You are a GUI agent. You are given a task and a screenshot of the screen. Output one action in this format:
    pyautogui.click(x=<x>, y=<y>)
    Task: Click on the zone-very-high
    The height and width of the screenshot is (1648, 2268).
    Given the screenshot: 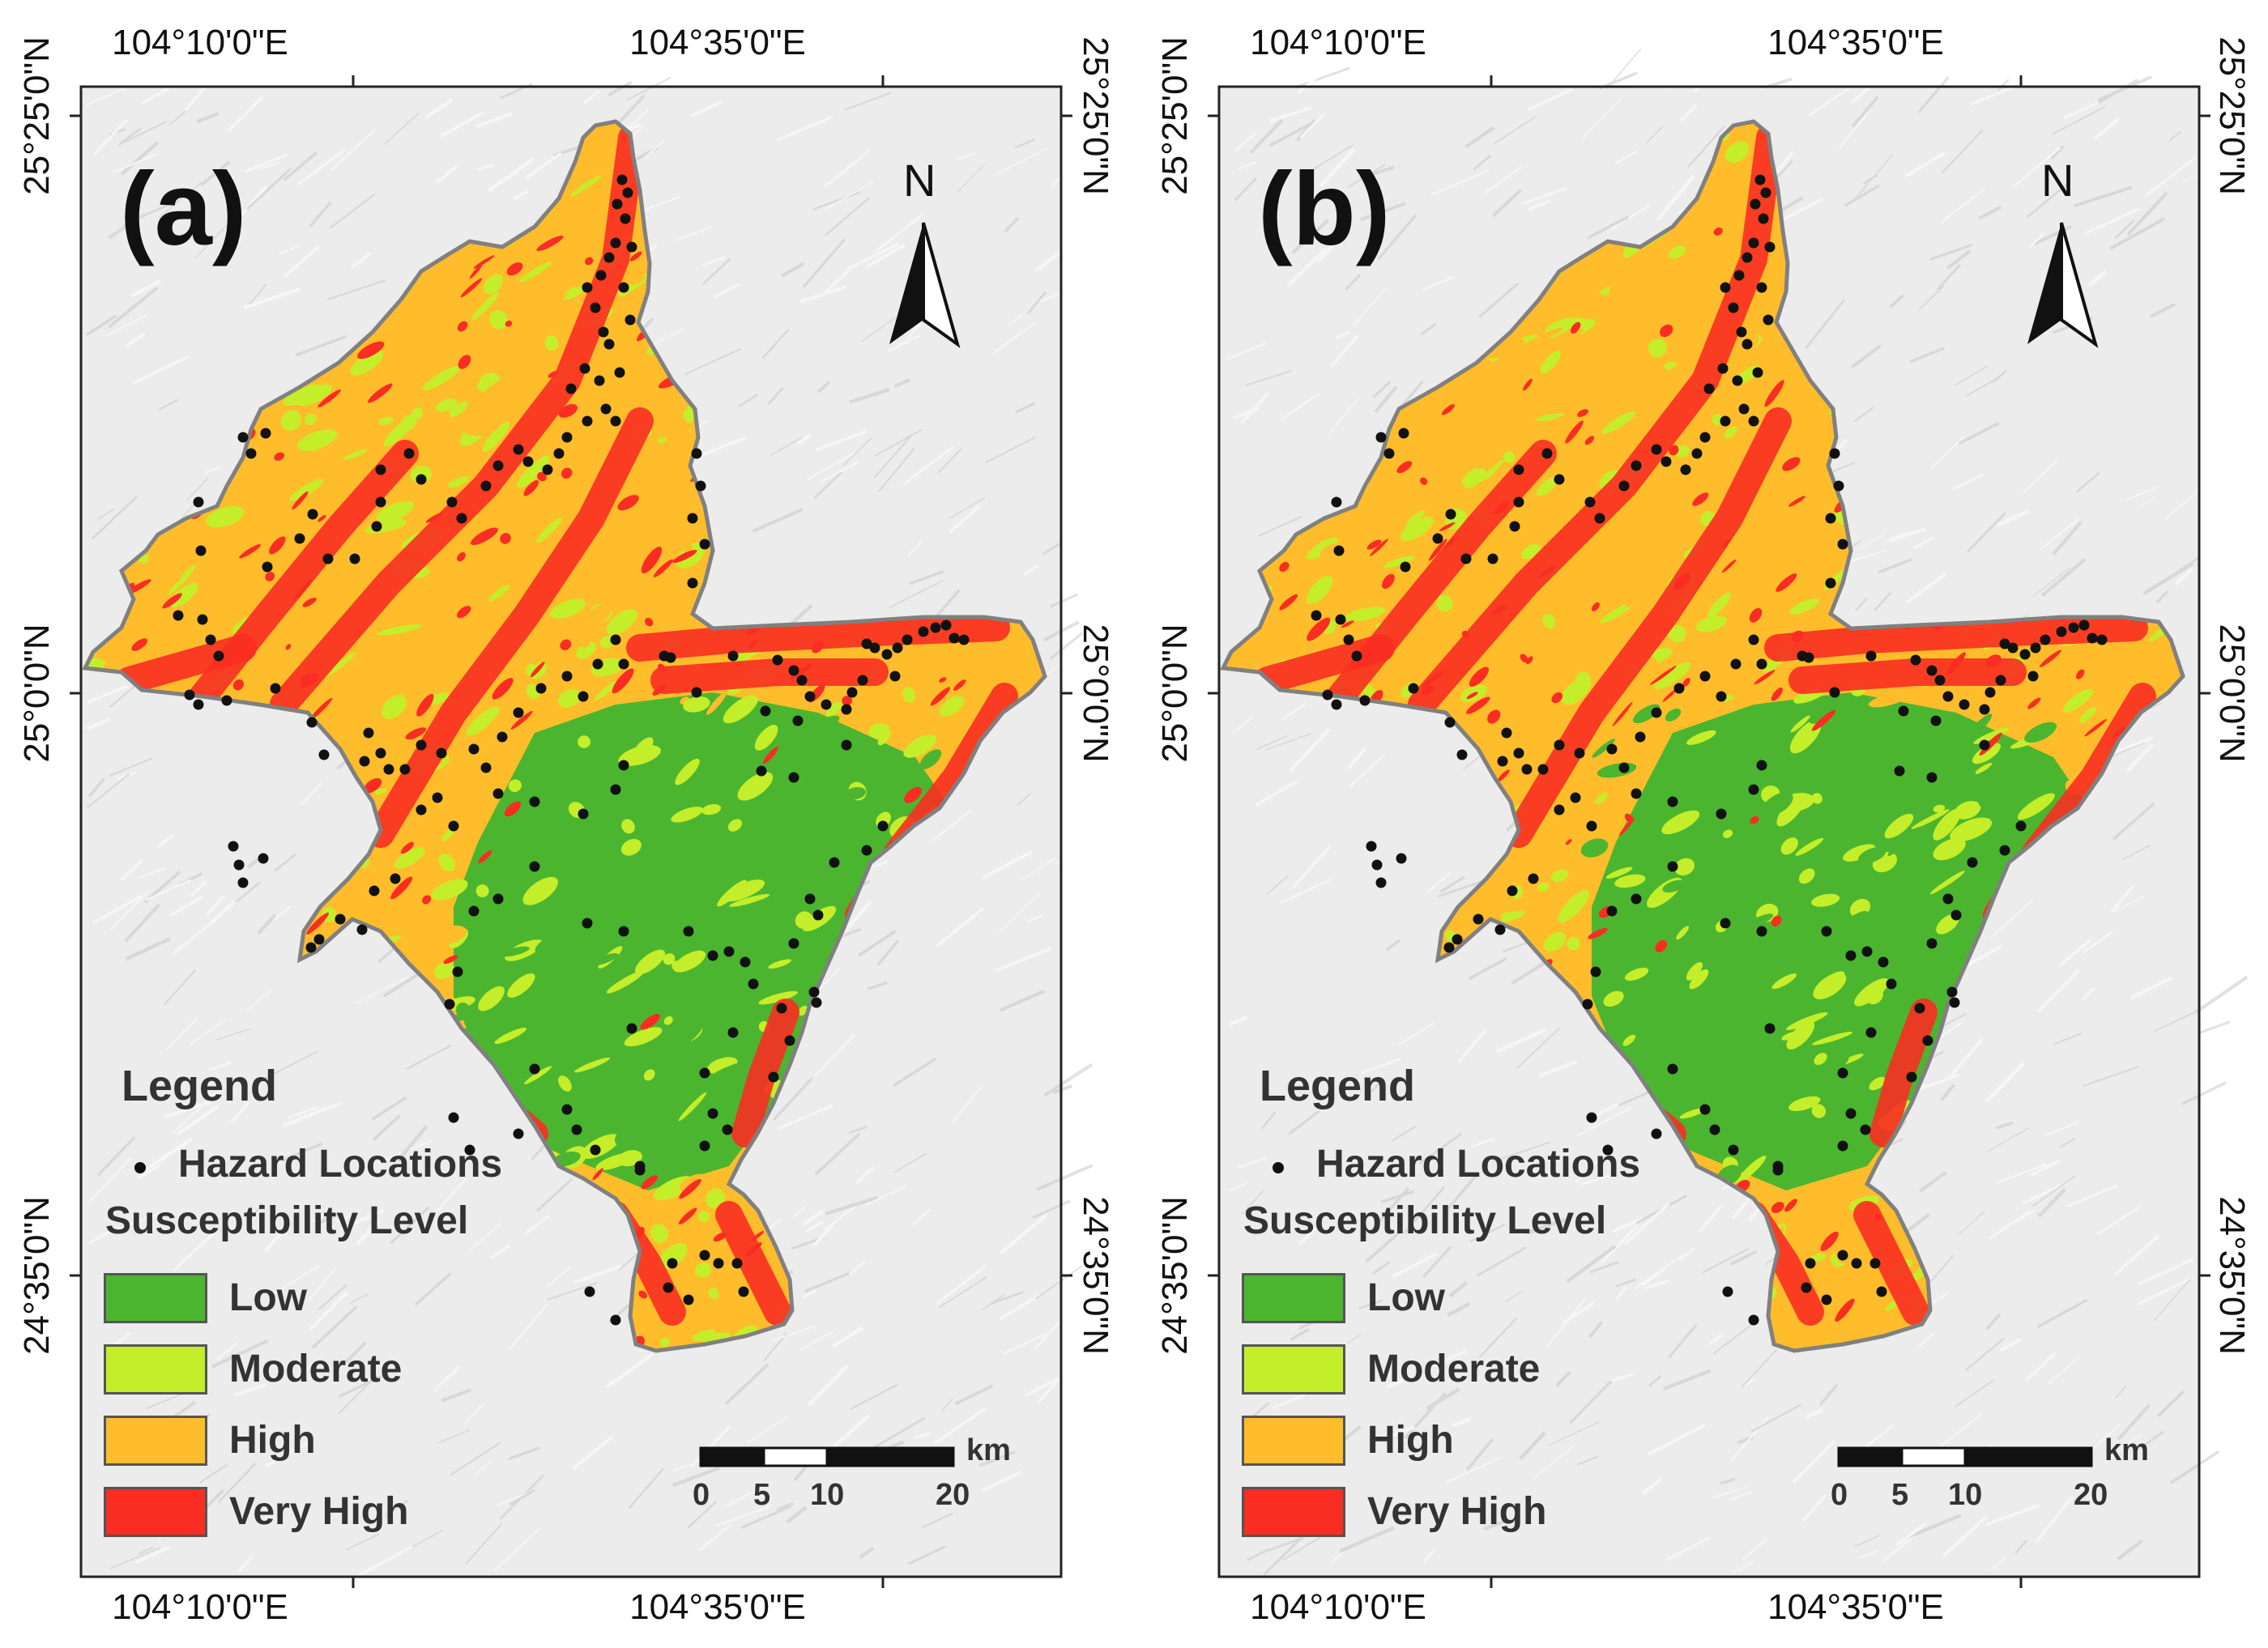 What is the action you would take?
    pyautogui.click(x=1891, y=1264)
    